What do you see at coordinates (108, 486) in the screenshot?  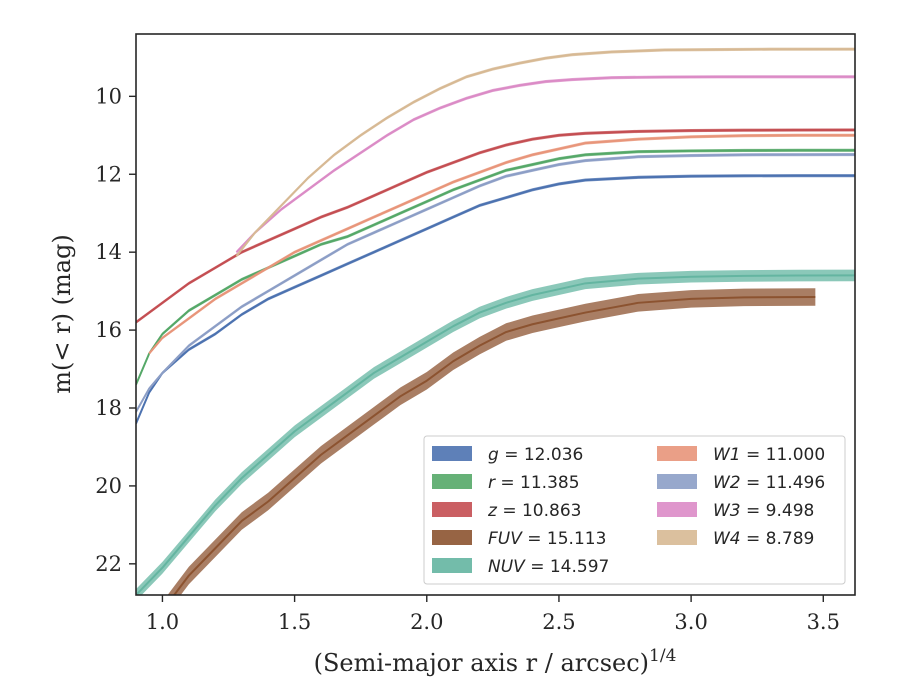 I see `y-tick-label: 20` at bounding box center [108, 486].